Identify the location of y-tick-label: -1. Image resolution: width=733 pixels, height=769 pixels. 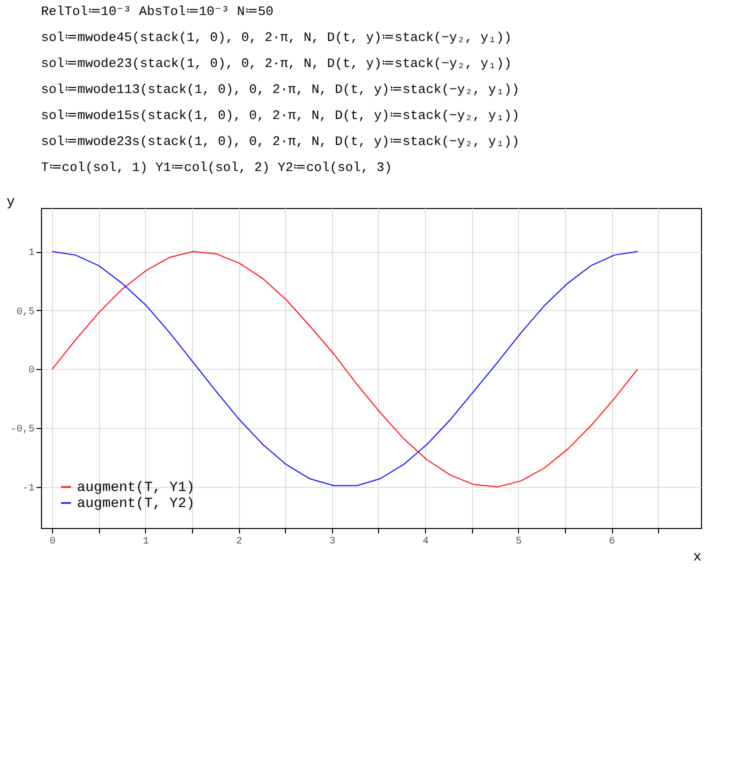
(28, 488).